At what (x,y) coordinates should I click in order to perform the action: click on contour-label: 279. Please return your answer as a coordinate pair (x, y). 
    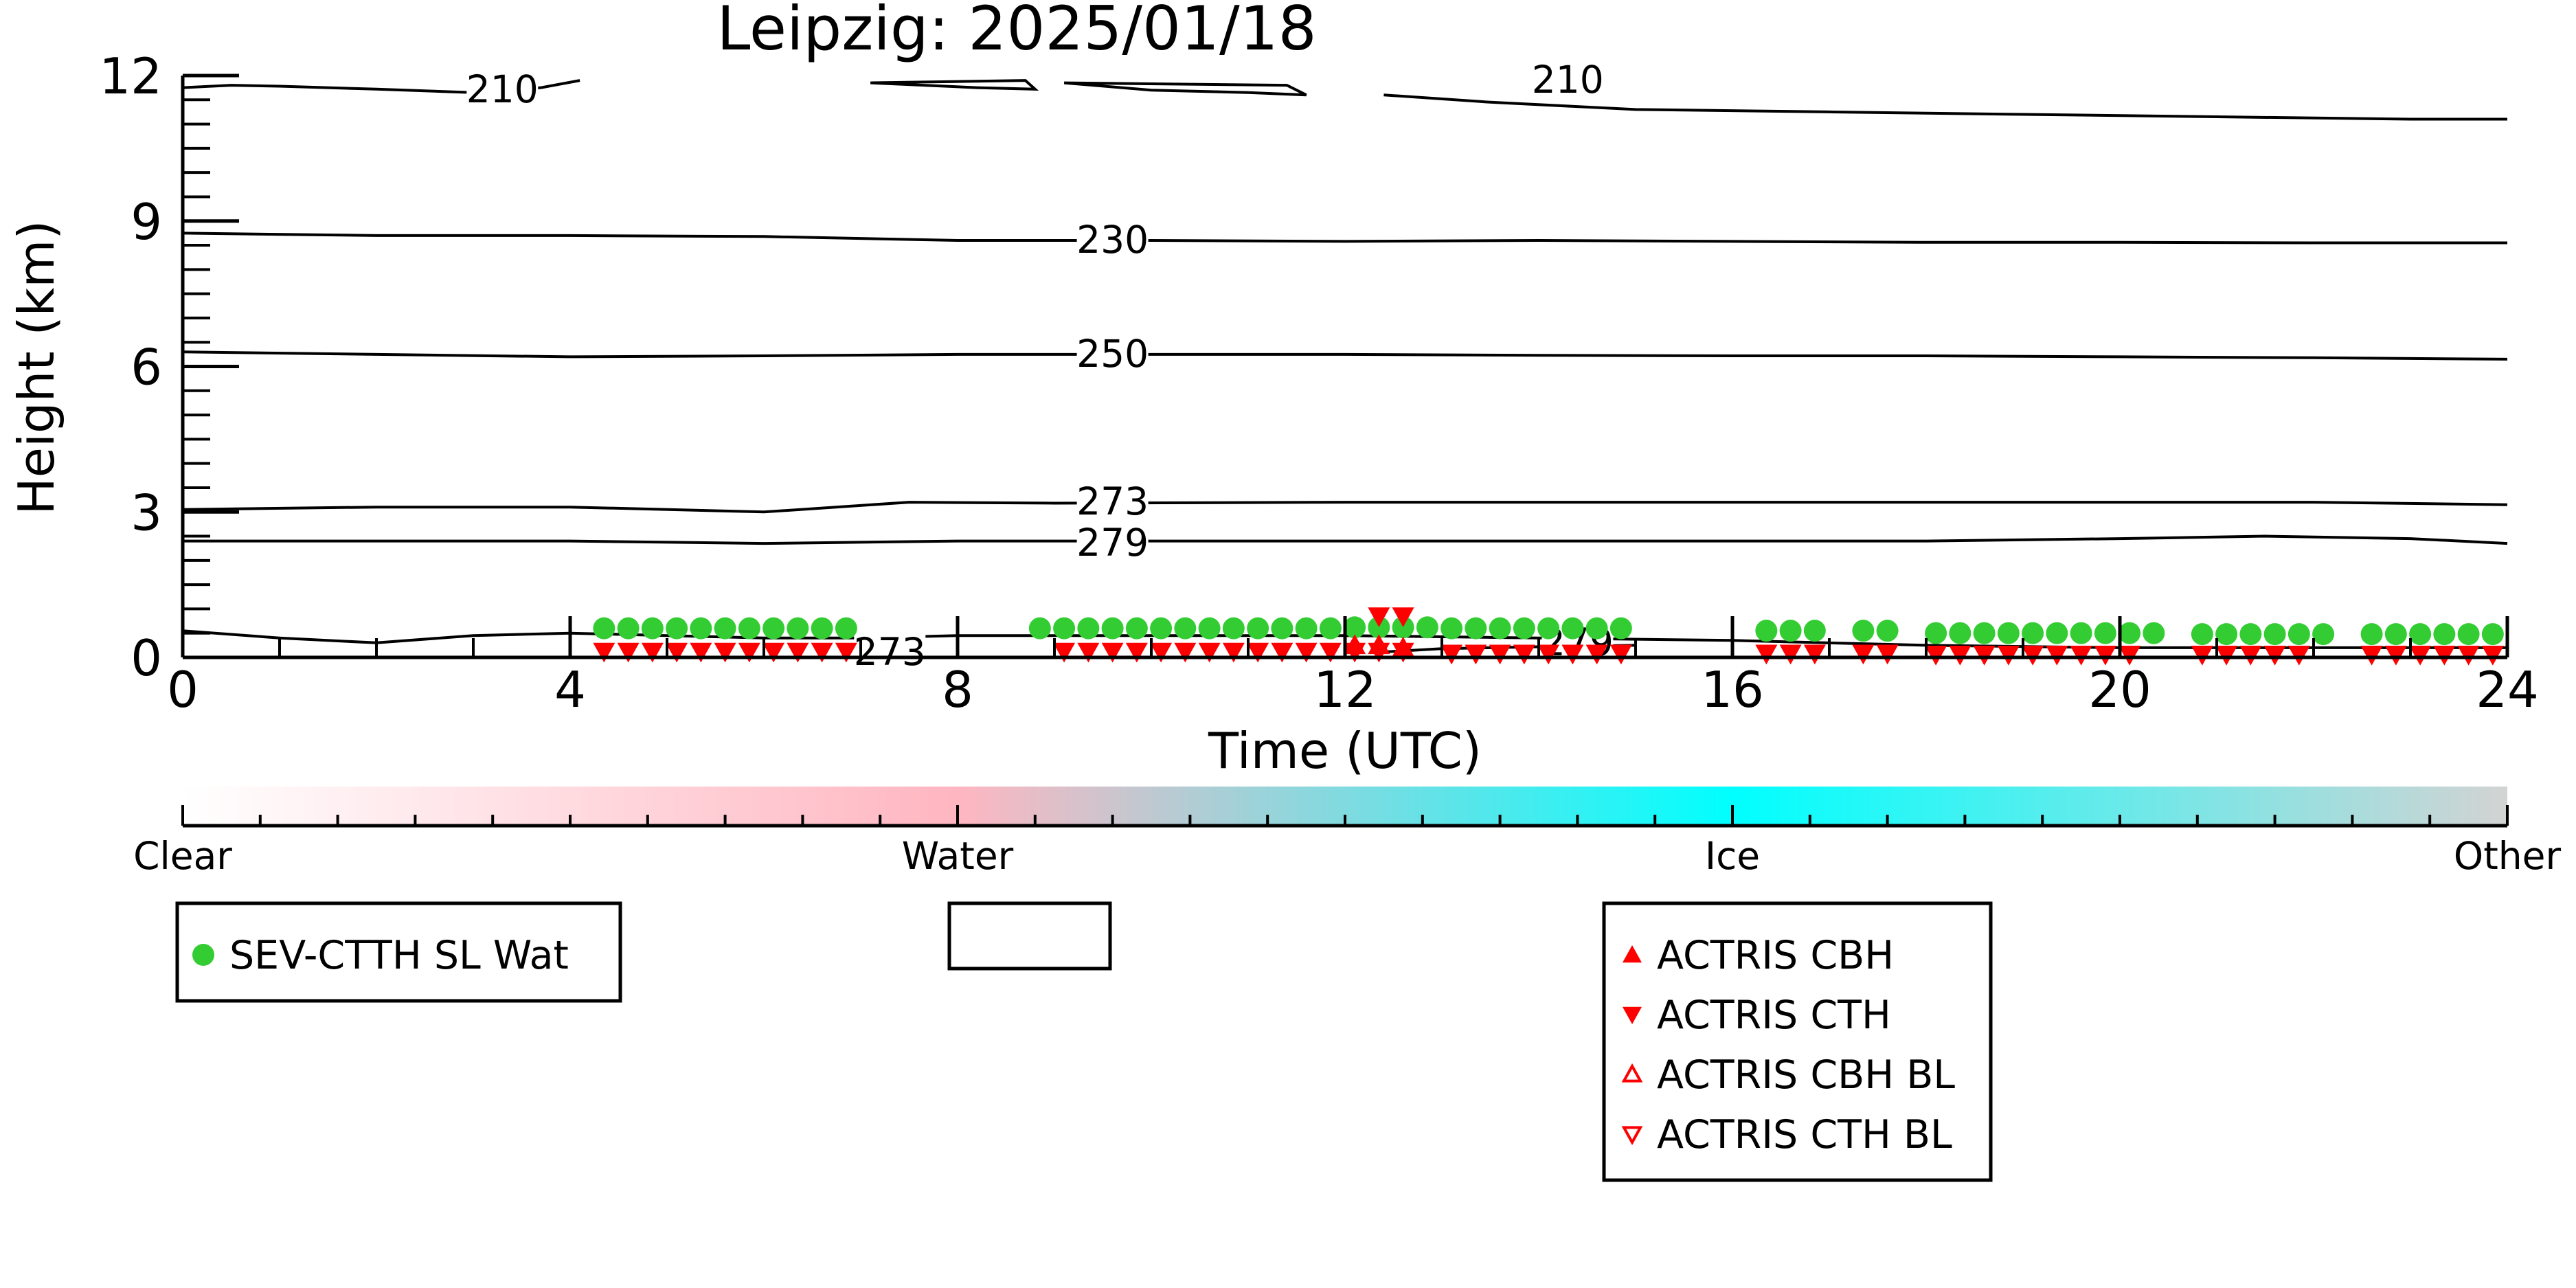
    Looking at the image, I should click on (1112, 543).